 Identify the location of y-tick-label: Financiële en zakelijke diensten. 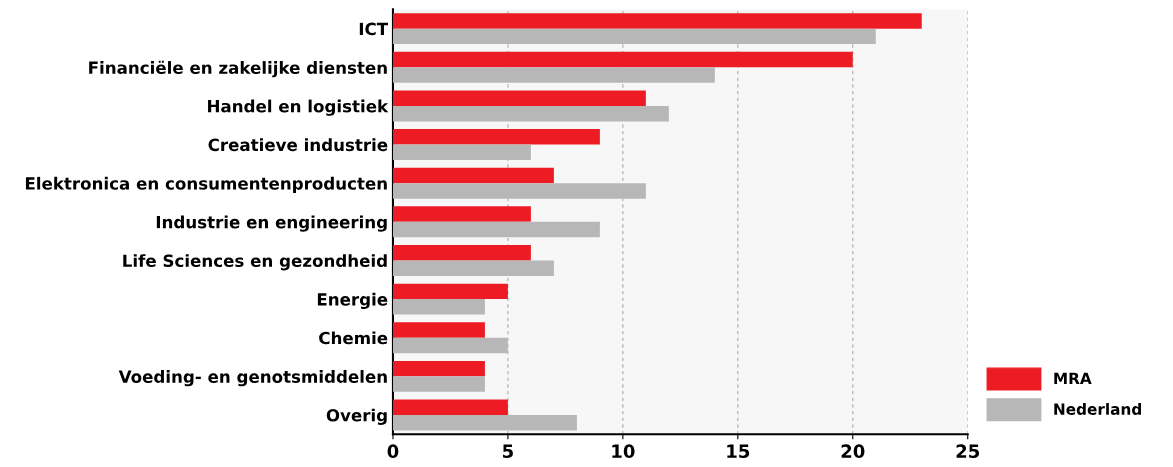
(238, 69).